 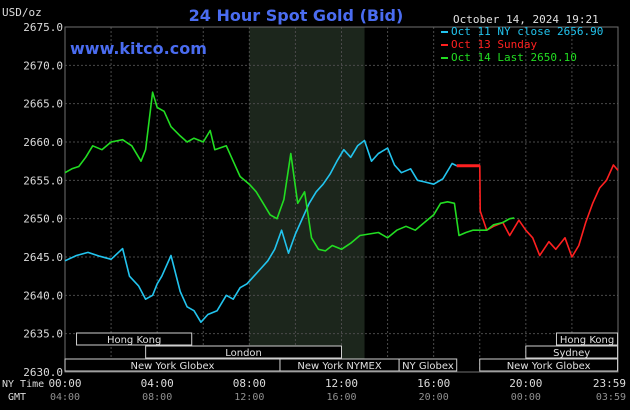 I want to click on session-label: Sydney, so click(x=571, y=353).